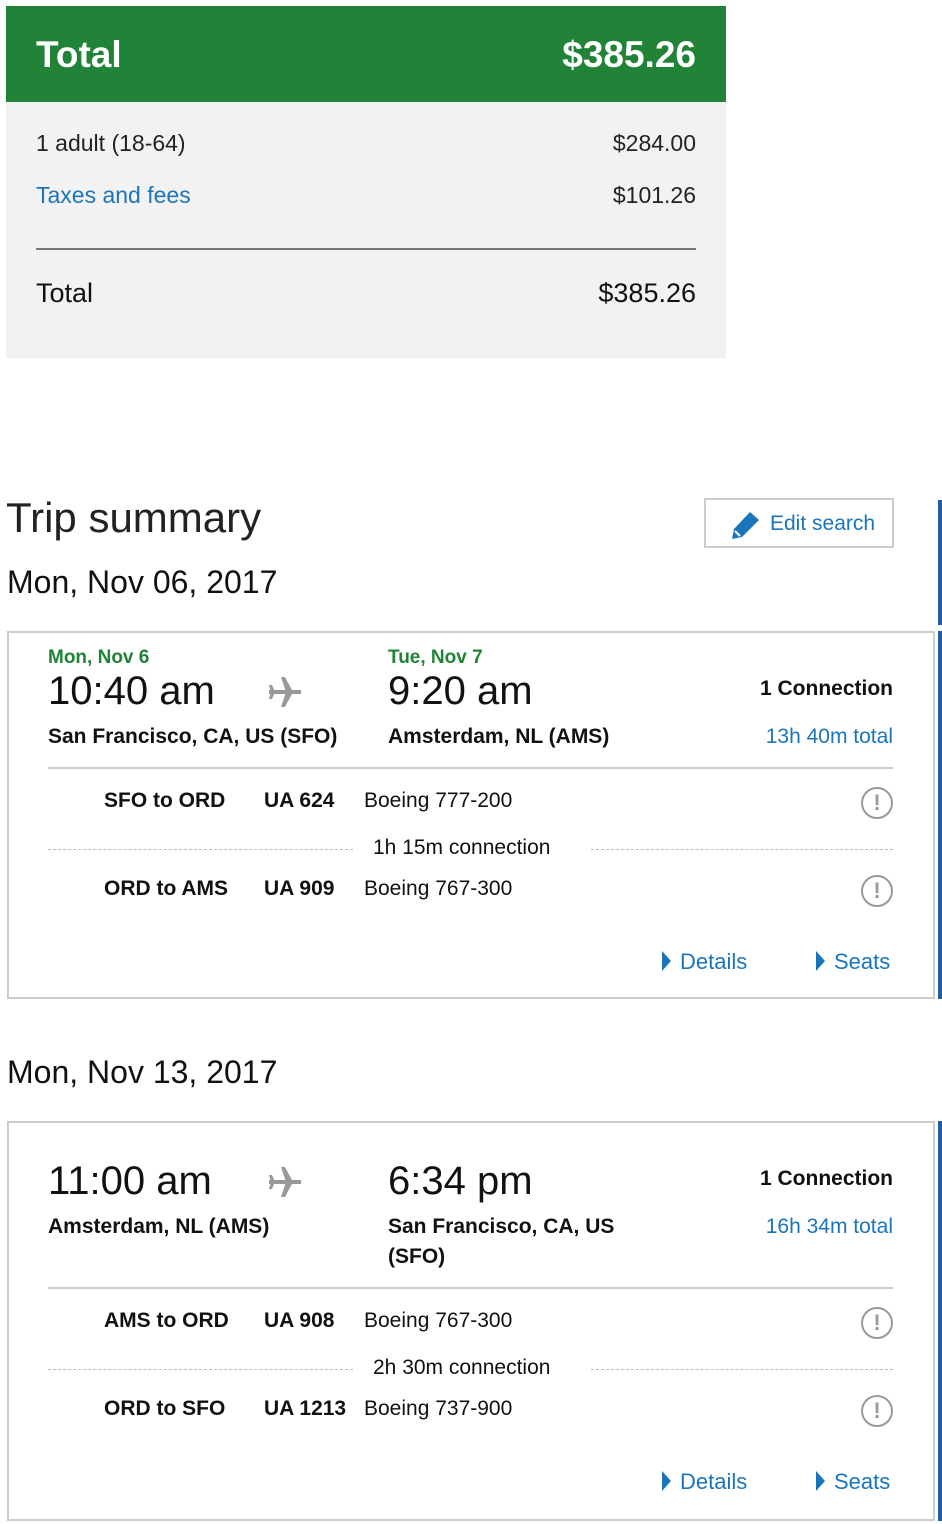 This screenshot has height=1524, width=942. I want to click on total-duration: 16h 34m total, so click(829, 1226).